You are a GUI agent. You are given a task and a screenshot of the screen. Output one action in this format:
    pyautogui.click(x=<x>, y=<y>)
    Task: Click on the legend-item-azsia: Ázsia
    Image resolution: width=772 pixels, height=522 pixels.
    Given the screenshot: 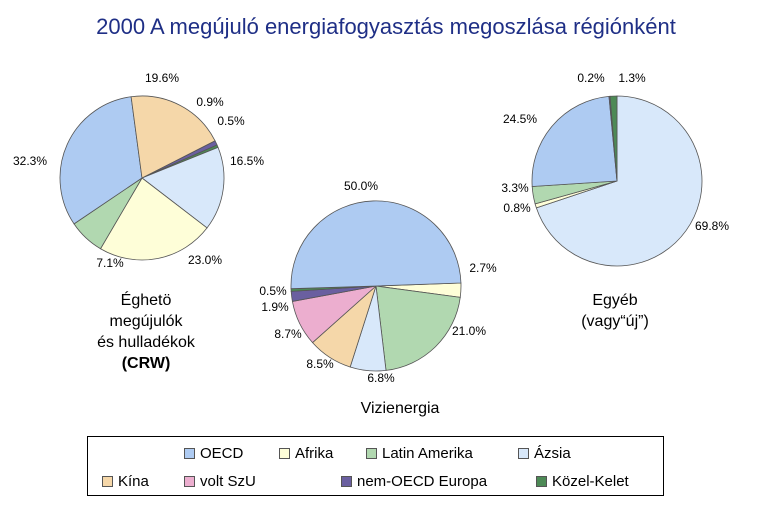 What is the action you would take?
    pyautogui.click(x=544, y=453)
    